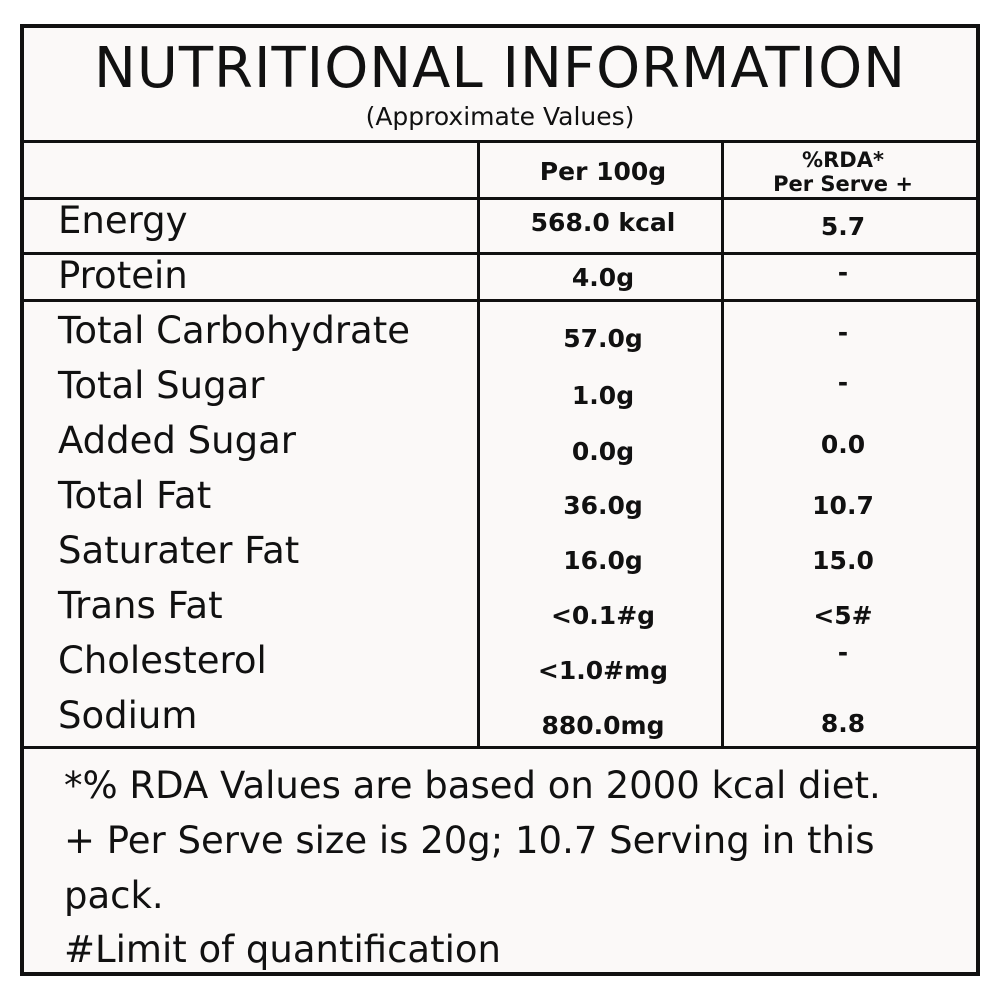  I want to click on row-label-total-carbohydrate: Total Carbohydrate, so click(234, 330).